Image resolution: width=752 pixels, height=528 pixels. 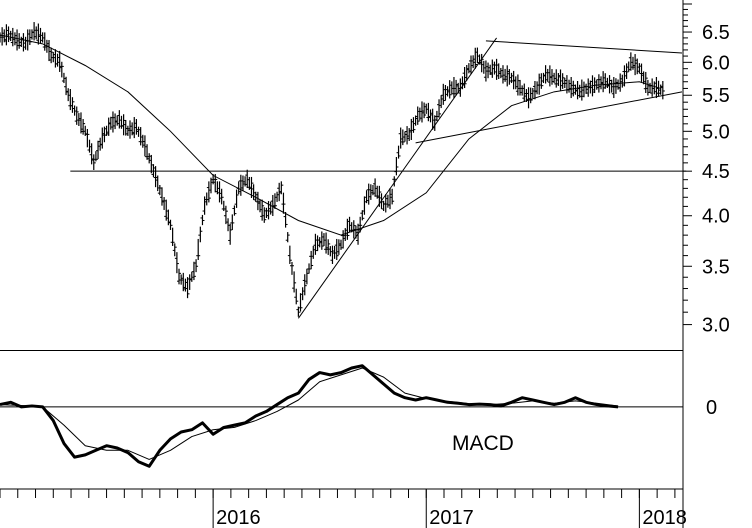 I want to click on y-tick-label: 6.0, so click(x=716, y=63).